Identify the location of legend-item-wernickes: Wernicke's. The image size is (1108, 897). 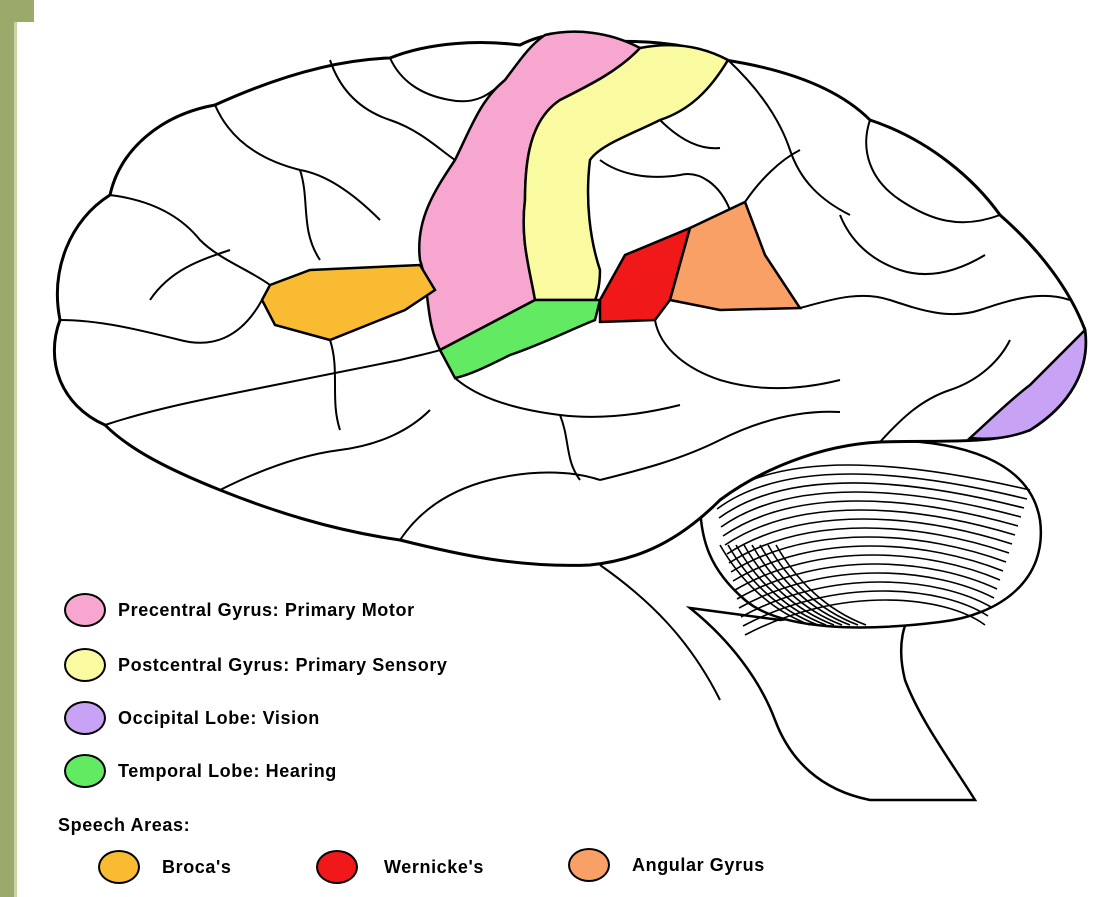
(400, 867).